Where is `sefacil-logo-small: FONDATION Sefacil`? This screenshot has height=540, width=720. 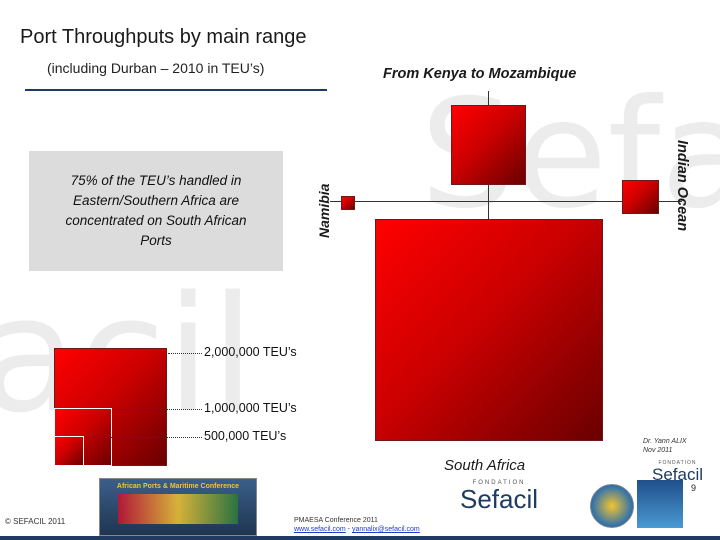 sefacil-logo-small: FONDATION Sefacil is located at coordinates (677, 472).